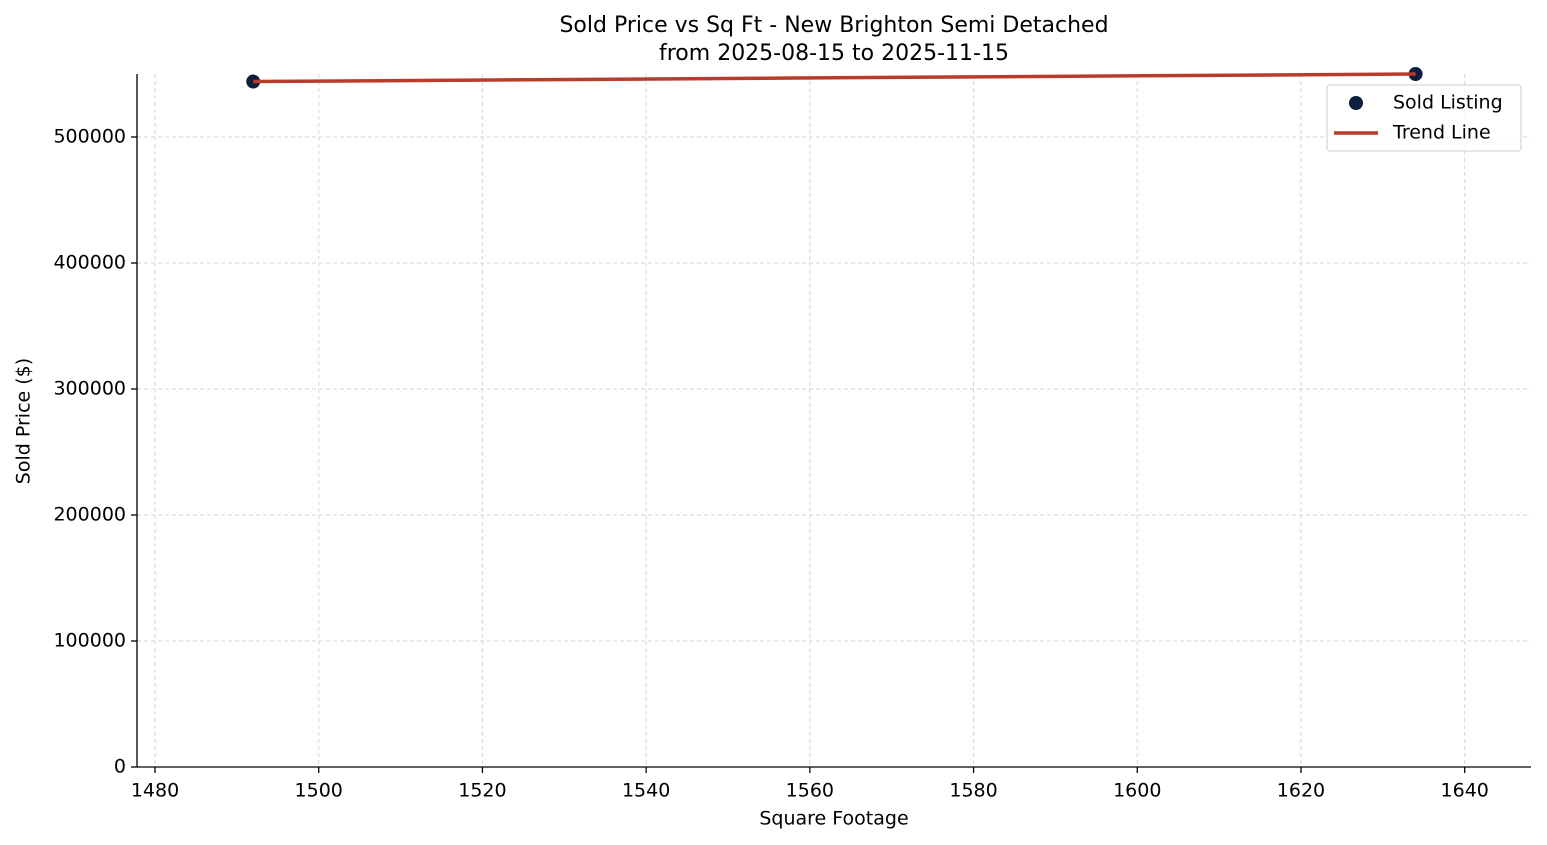  I want to click on y-axis-label: Sold Price ($), so click(24, 421).